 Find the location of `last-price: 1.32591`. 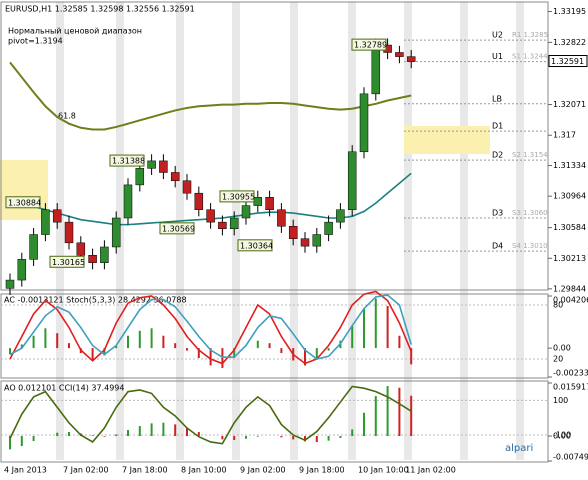

last-price: 1.32591 is located at coordinates (567, 61).